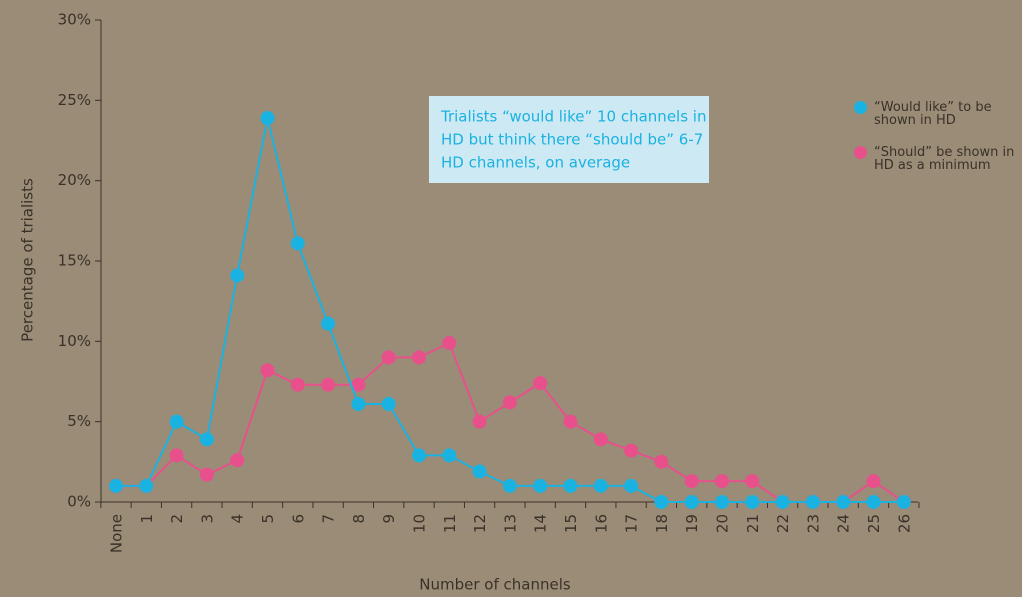 This screenshot has width=1022, height=597. I want to click on x-tick-label: 6, so click(298, 519).